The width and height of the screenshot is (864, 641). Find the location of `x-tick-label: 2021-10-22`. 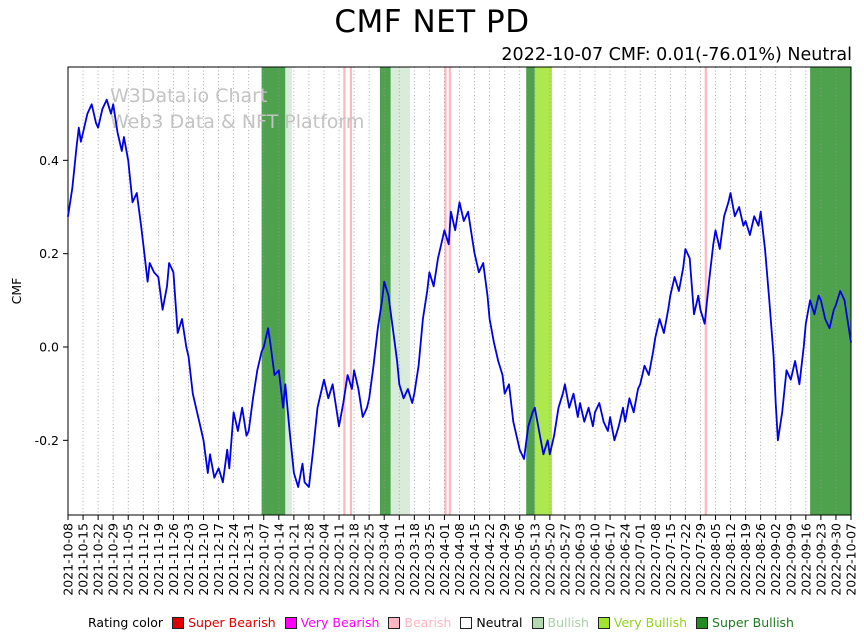

x-tick-label: 2021-10-22 is located at coordinates (98, 559).